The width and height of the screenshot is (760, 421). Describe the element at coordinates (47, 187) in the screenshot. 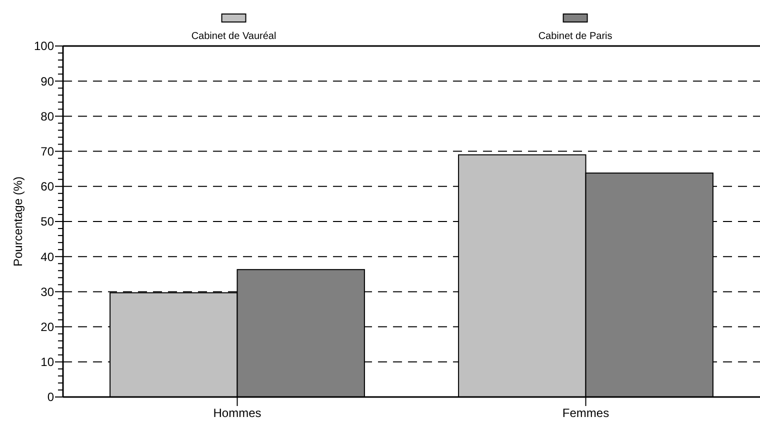

I see `y-tick-label: 60` at that location.